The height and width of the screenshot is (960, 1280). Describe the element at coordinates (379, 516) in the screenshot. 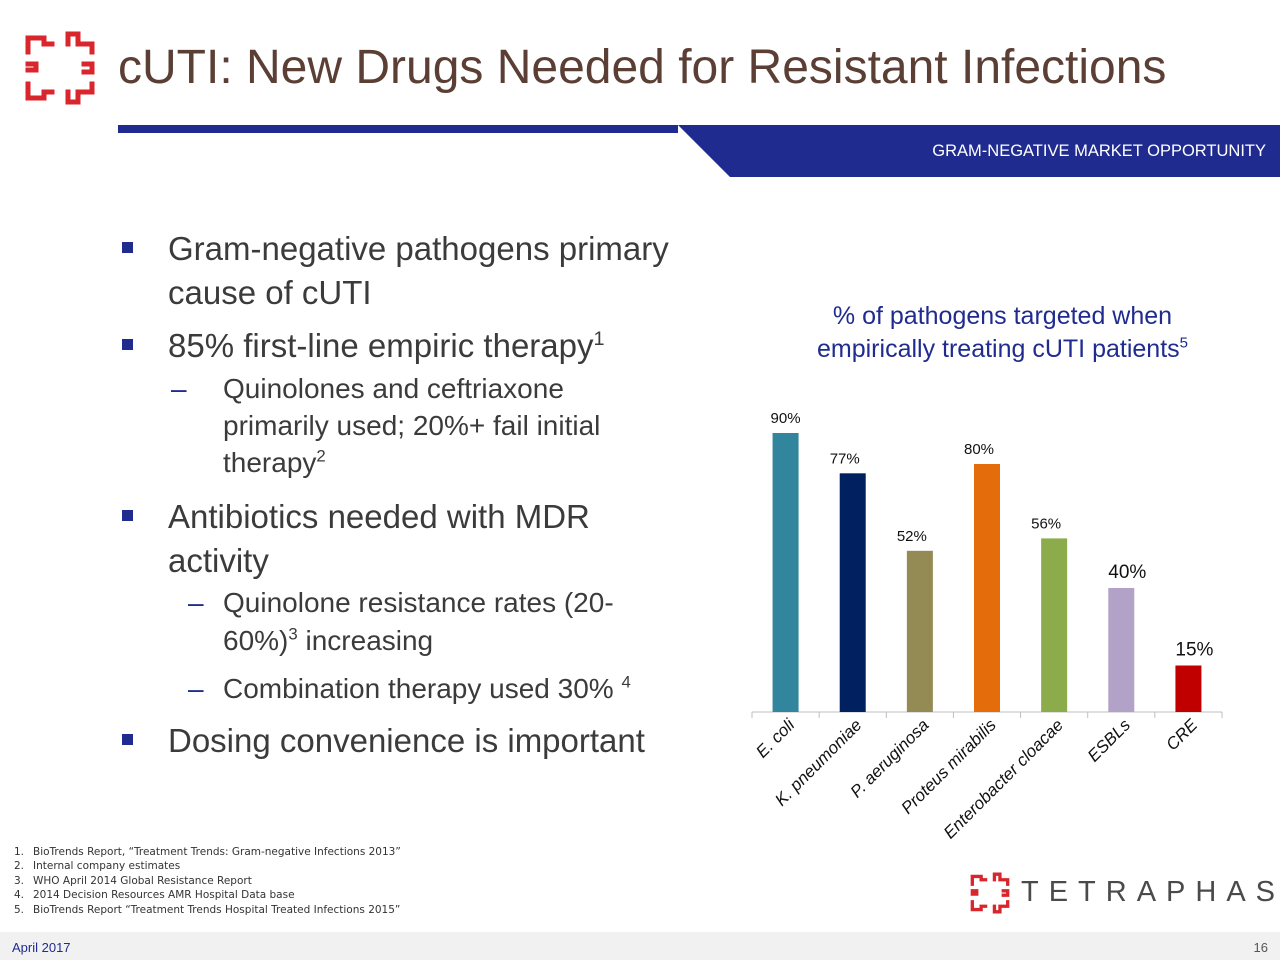

I see `bullet-text: Antibiotics needed with MDR` at that location.